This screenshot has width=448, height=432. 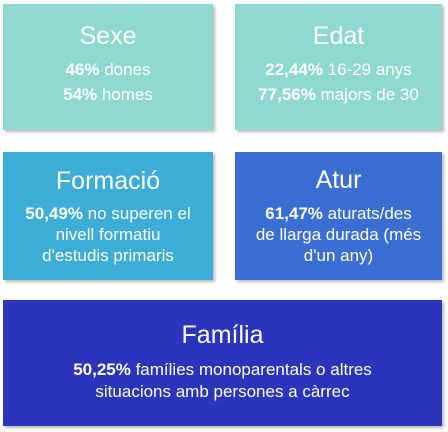 I want to click on card-title: Formació, so click(x=108, y=181).